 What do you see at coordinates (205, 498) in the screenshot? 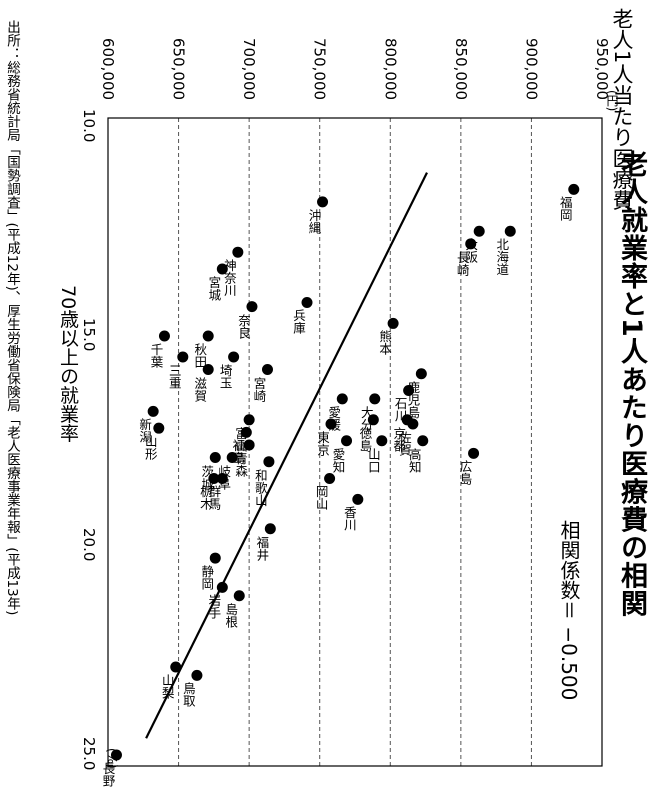
I see `point-label: 栃木` at bounding box center [205, 498].